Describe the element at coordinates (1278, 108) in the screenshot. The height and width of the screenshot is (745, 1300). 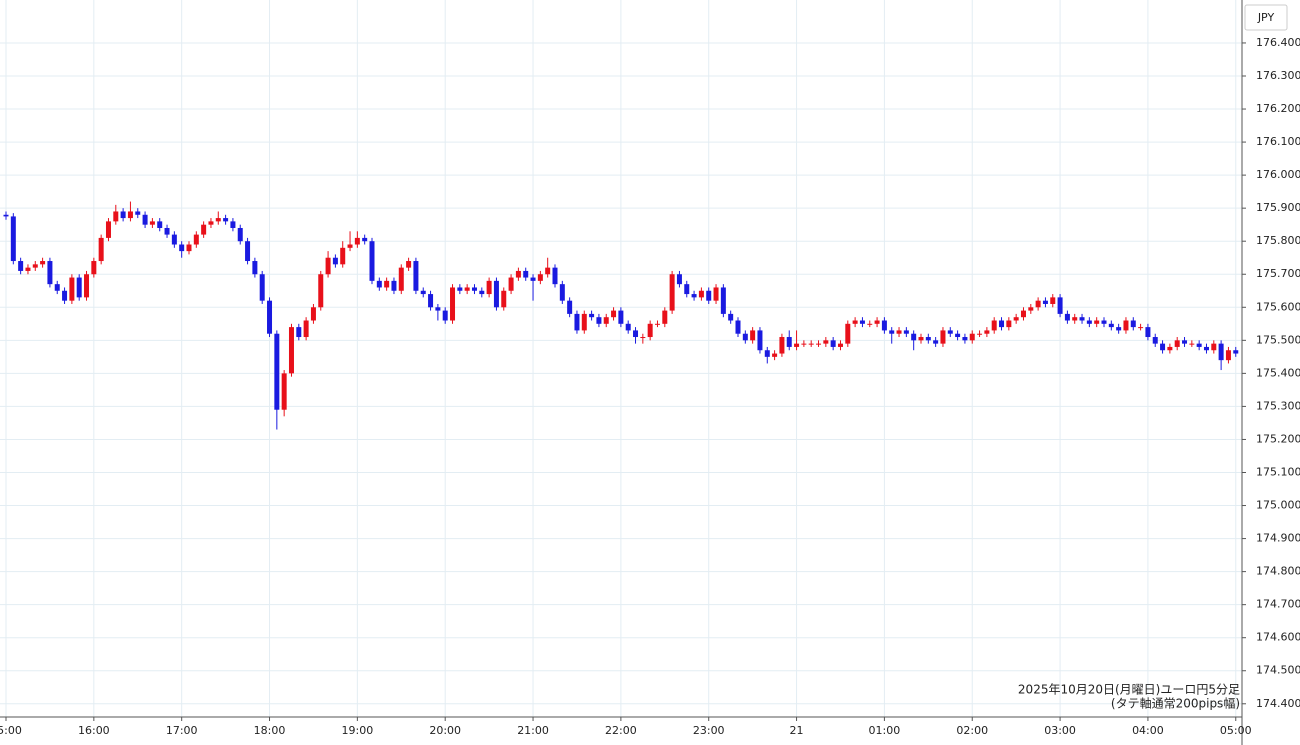
I see `y-tick-label: 176.200` at that location.